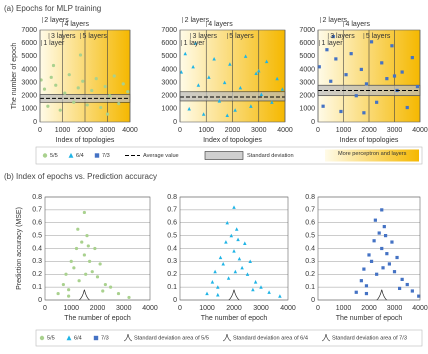 The image size is (428, 354). What do you see at coordinates (172, 235) in the screenshot?
I see `y-tick-label: 0.5` at bounding box center [172, 235].